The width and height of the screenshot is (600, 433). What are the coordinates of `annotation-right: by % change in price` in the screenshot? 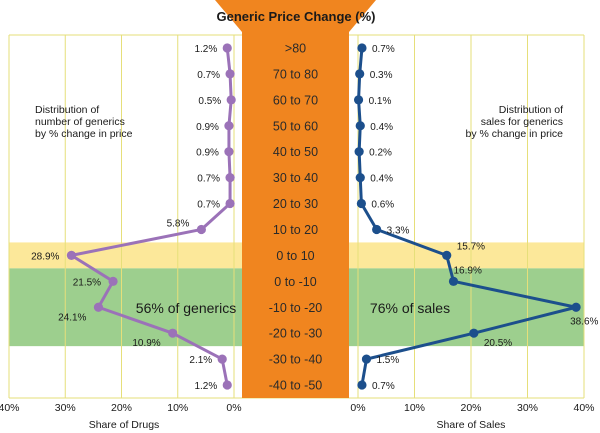 It's located at (515, 134).